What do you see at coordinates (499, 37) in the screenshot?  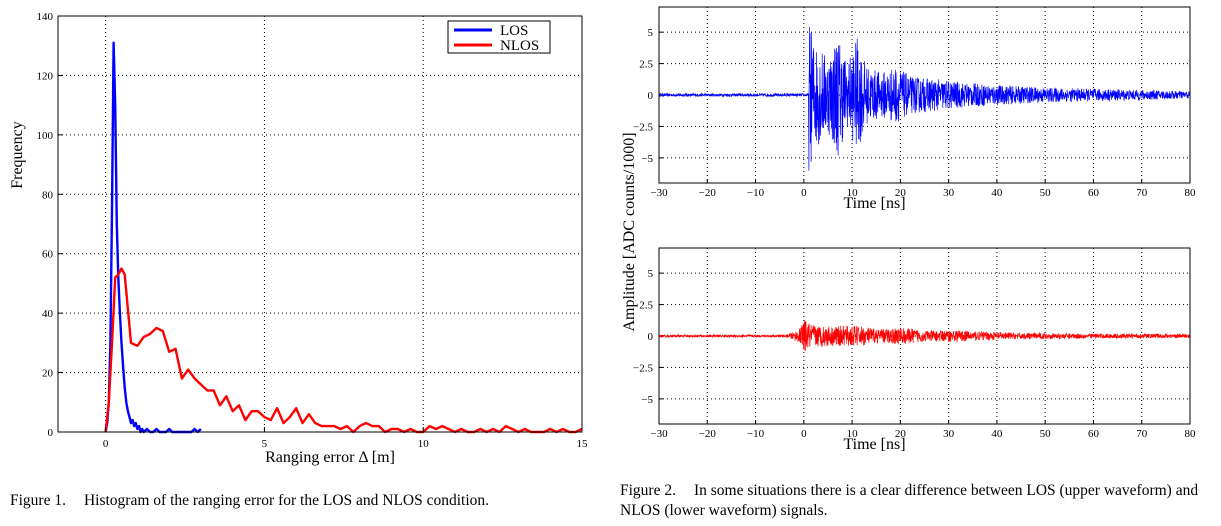 I see `fig1-legend-box` at bounding box center [499, 37].